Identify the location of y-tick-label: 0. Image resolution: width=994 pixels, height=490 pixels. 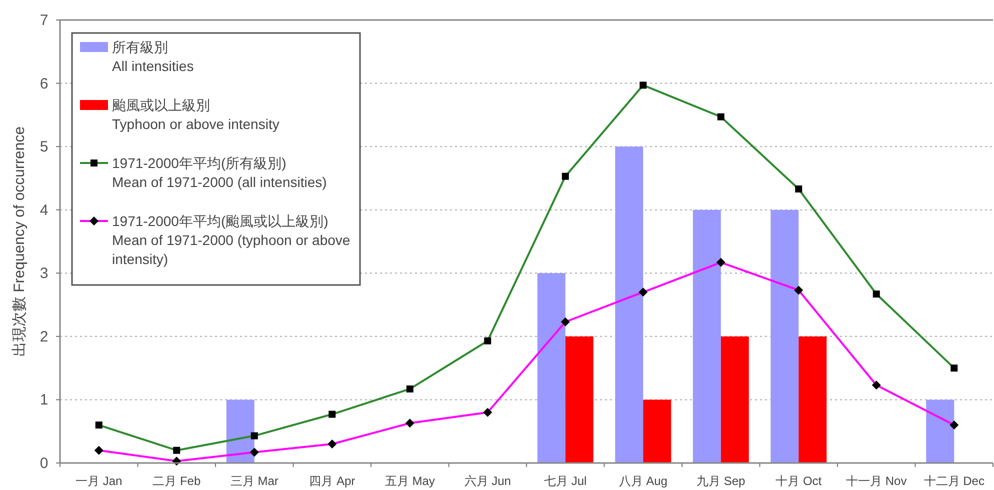
(44, 463).